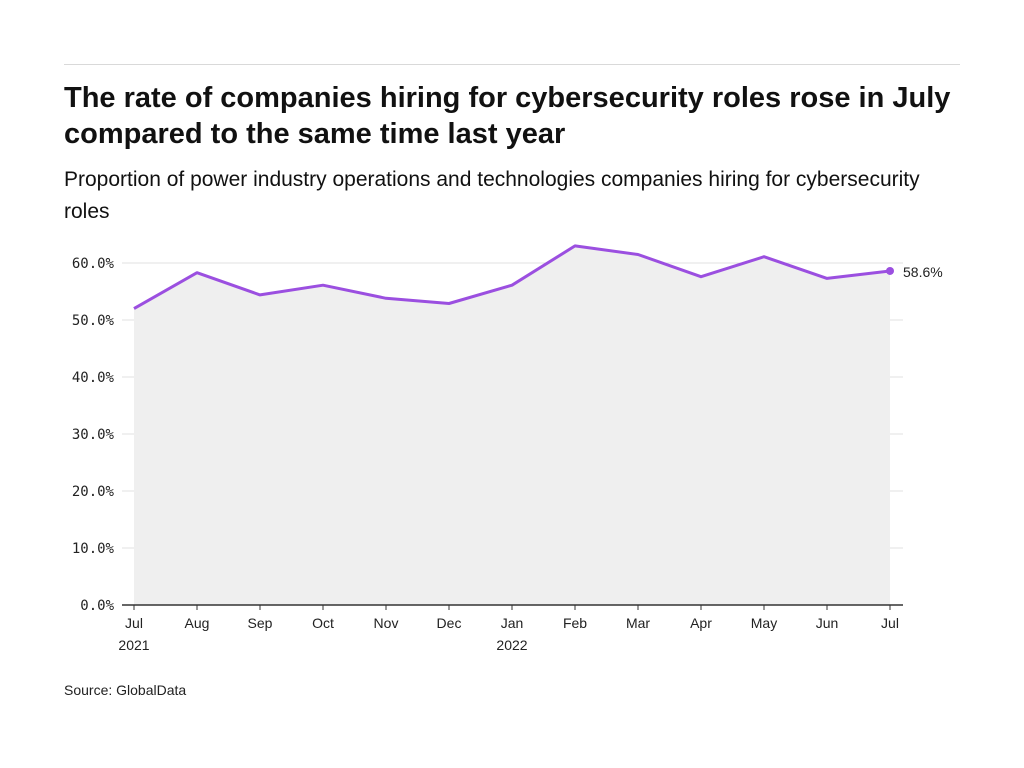 This screenshot has height=768, width=1024. I want to click on series-line, so click(512, 277).